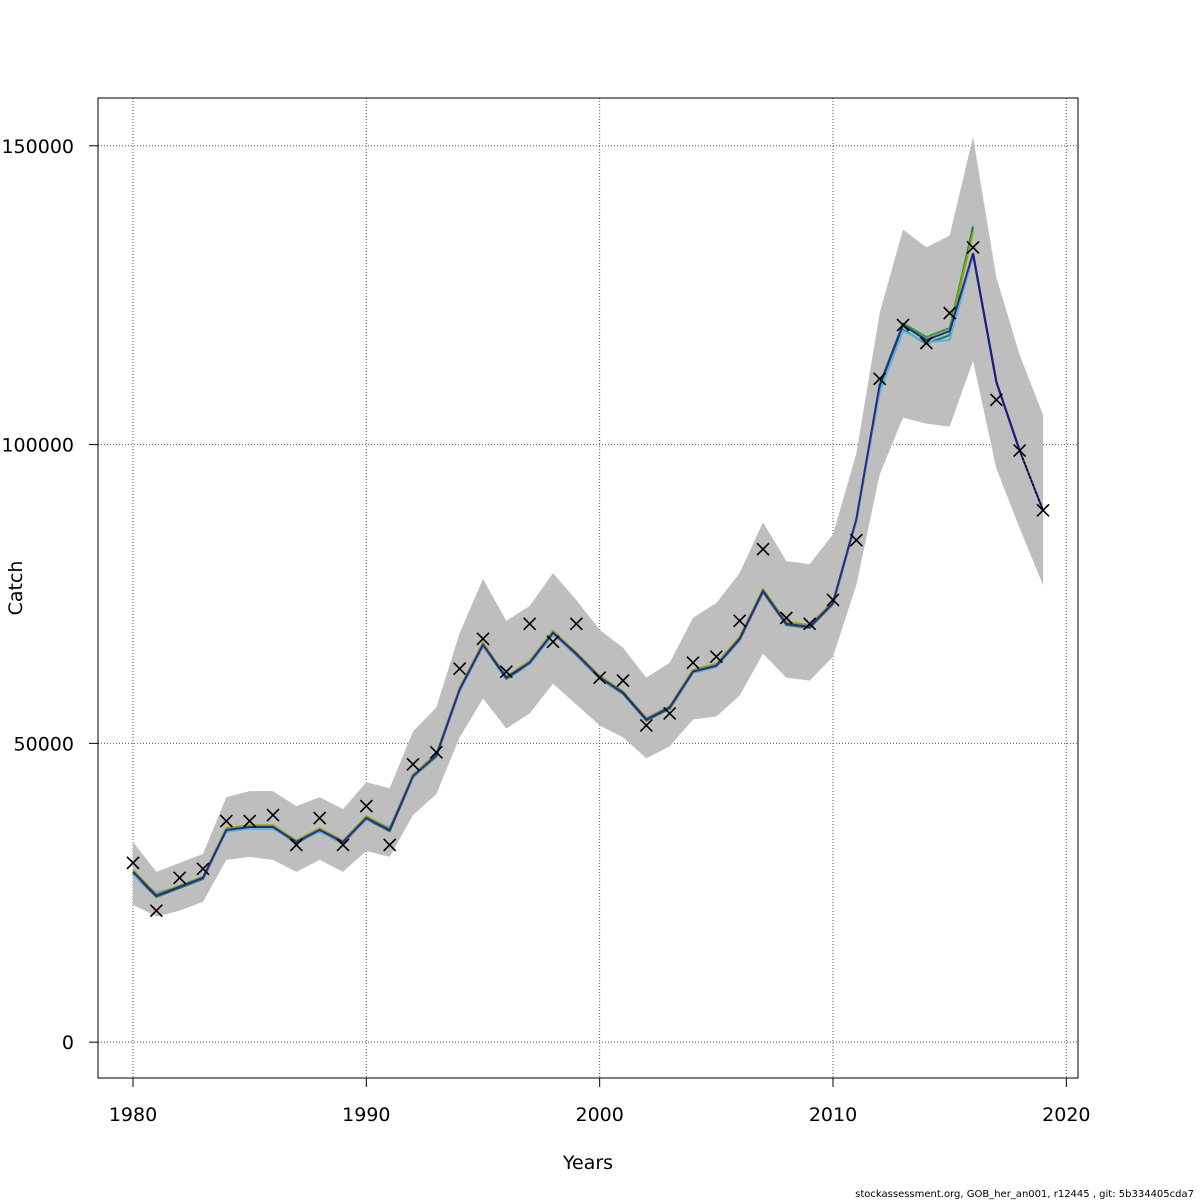  What do you see at coordinates (599, 1115) in the screenshot?
I see `x-tick-label: 2000` at bounding box center [599, 1115].